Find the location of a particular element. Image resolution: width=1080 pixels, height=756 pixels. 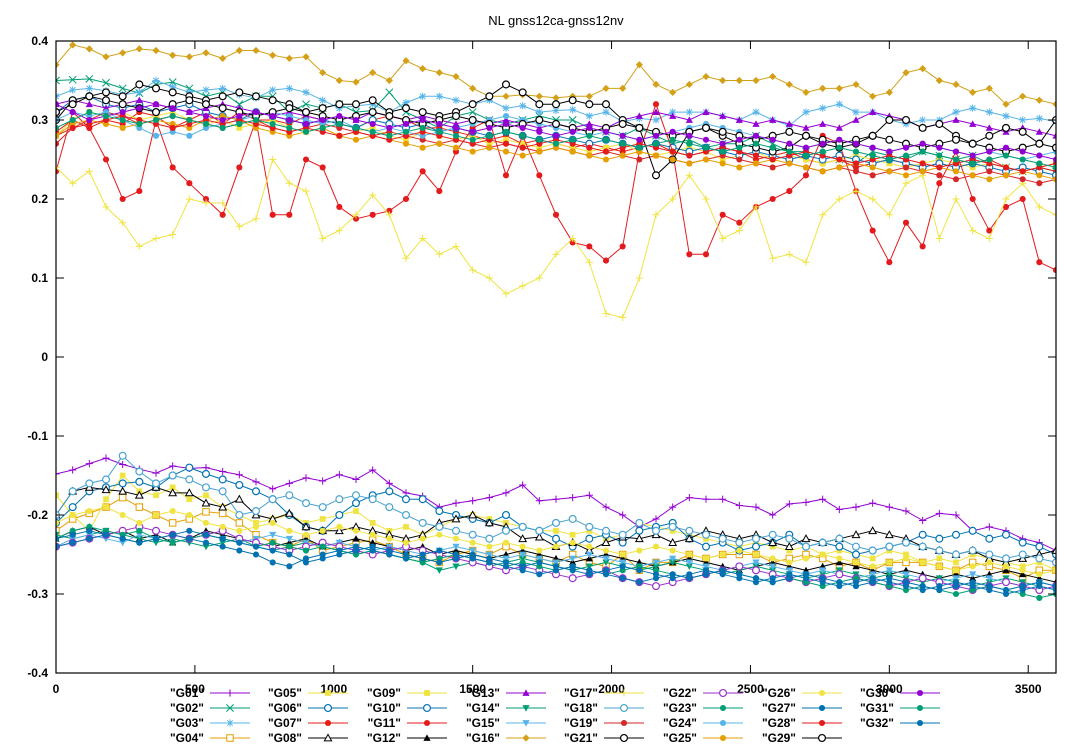

legend-label: "G30" is located at coordinates (877, 693).